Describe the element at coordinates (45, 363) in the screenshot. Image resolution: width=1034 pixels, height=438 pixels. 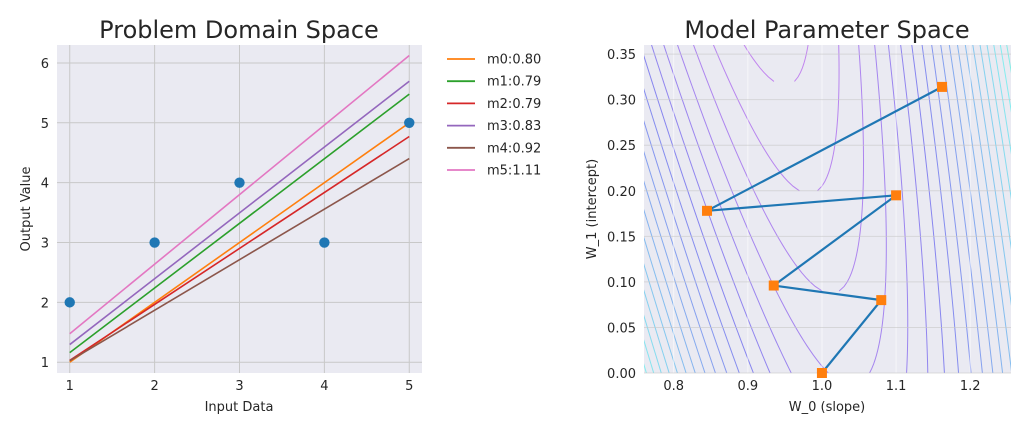
I see `left-y-tick-label: 1` at that location.